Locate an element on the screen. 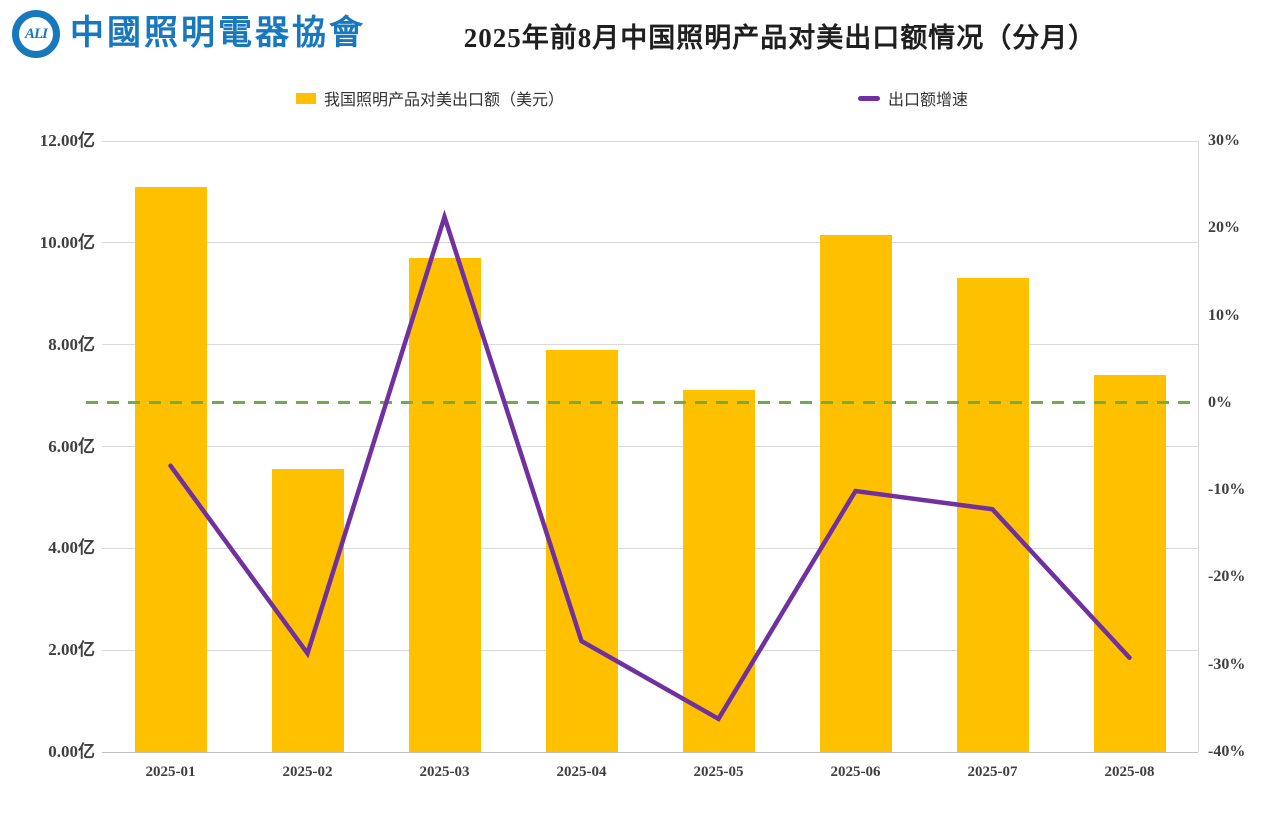 The height and width of the screenshot is (817, 1280). x-axis-label: 2025-06 is located at coordinates (855, 772).